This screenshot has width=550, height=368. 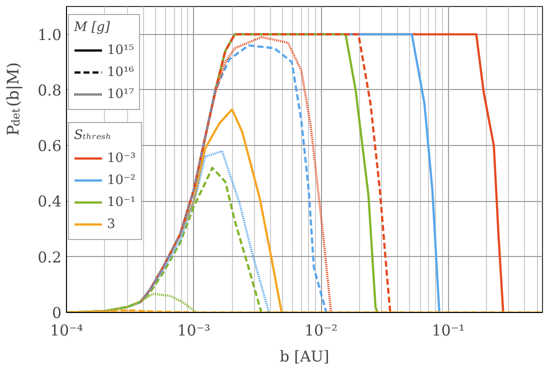 What do you see at coordinates (50, 35) in the screenshot?
I see `y-tick-label: 1.0` at bounding box center [50, 35].